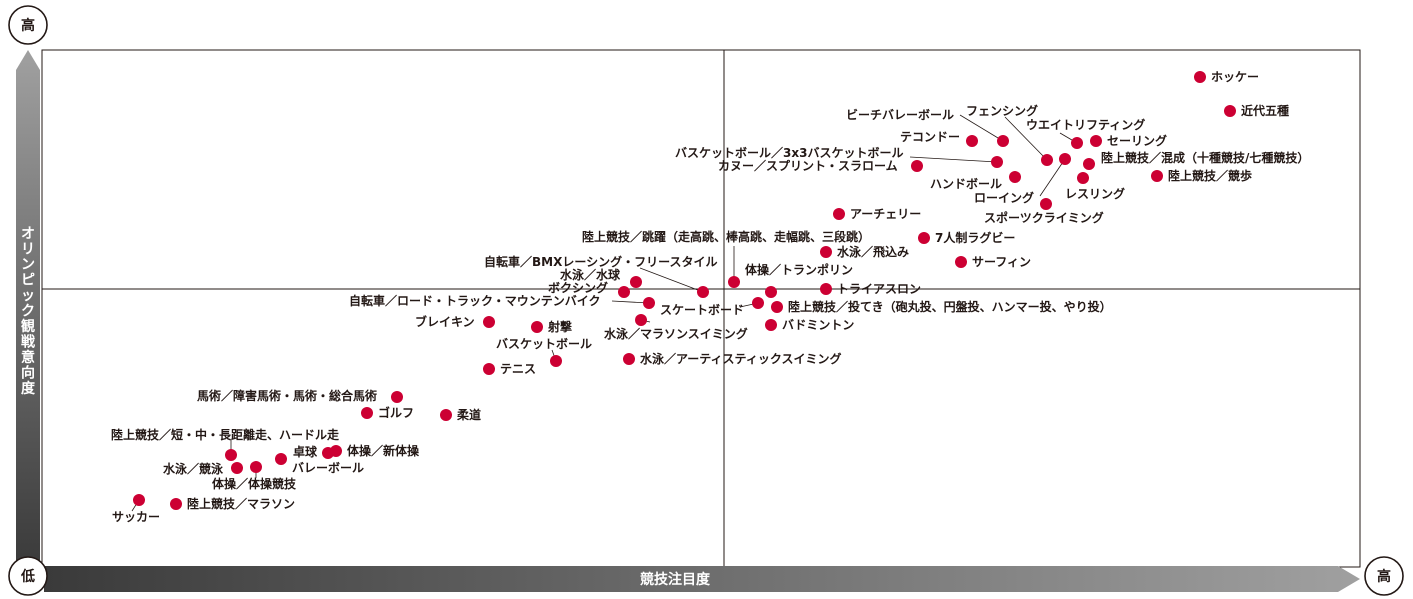 The height and width of the screenshot is (599, 1413). Describe the element at coordinates (1044, 217) in the screenshot. I see `point-label: スポーツクライミング` at that location.